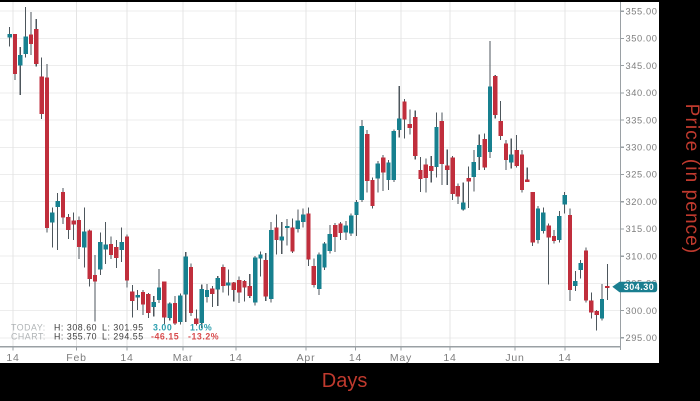 The height and width of the screenshot is (401, 700). What do you see at coordinates (345, 381) in the screenshot?
I see `svg-text: Days` at bounding box center [345, 381].